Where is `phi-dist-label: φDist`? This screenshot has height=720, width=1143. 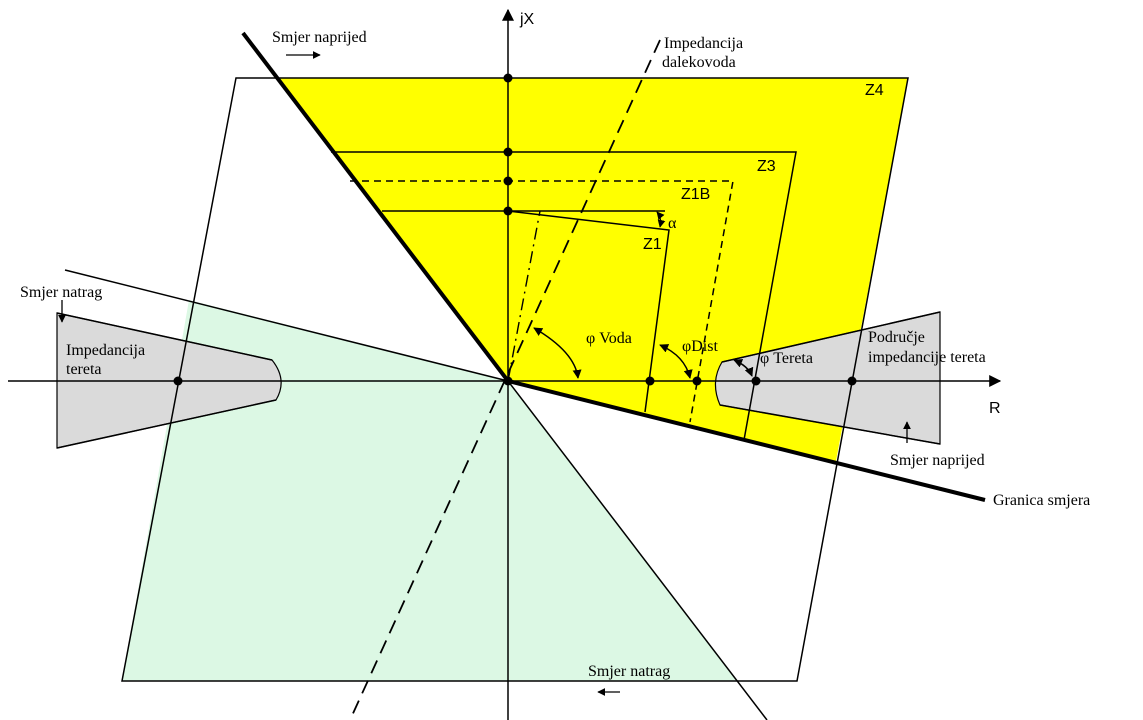
phi-dist-label: φDist is located at coordinates (700, 346).